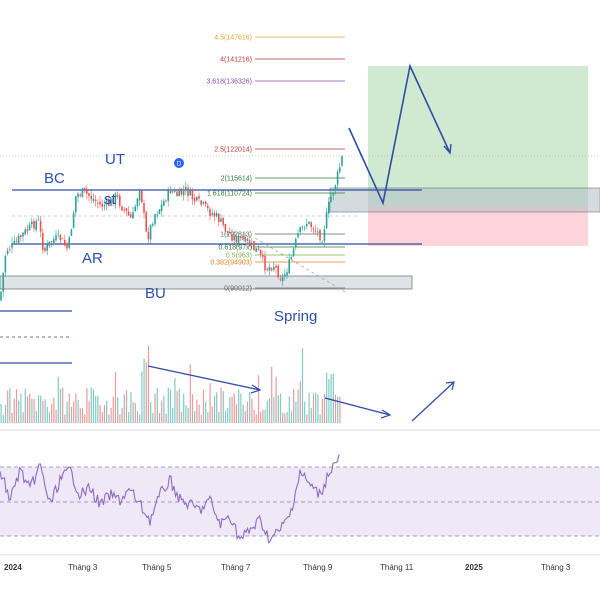  Describe the element at coordinates (229, 82) in the screenshot. I see `fib-label: 3.618(136326)` at that location.